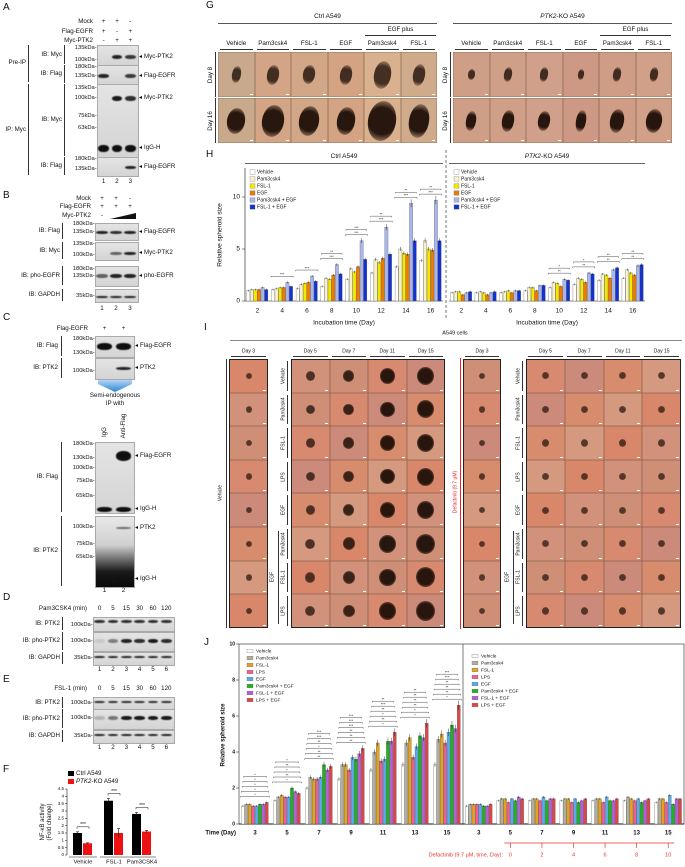  I want to click on legend-label: EGF, so click(466, 193).